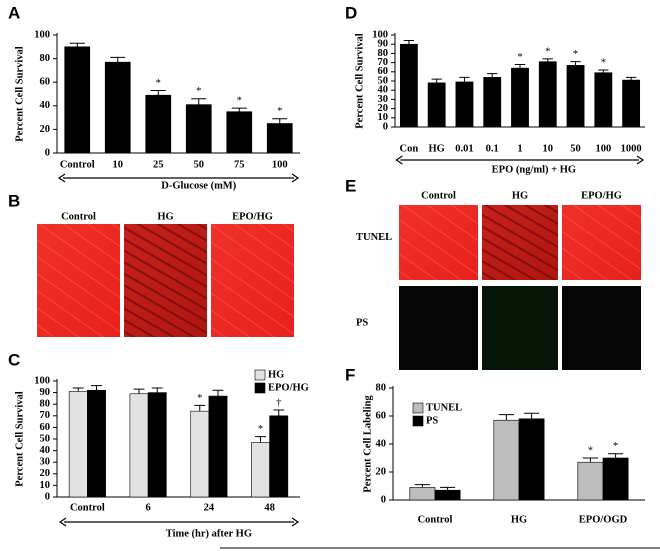 This screenshot has width=660, height=551. Describe the element at coordinates (603, 519) in the screenshot. I see `x-tick-label: EPO/OGD` at that location.